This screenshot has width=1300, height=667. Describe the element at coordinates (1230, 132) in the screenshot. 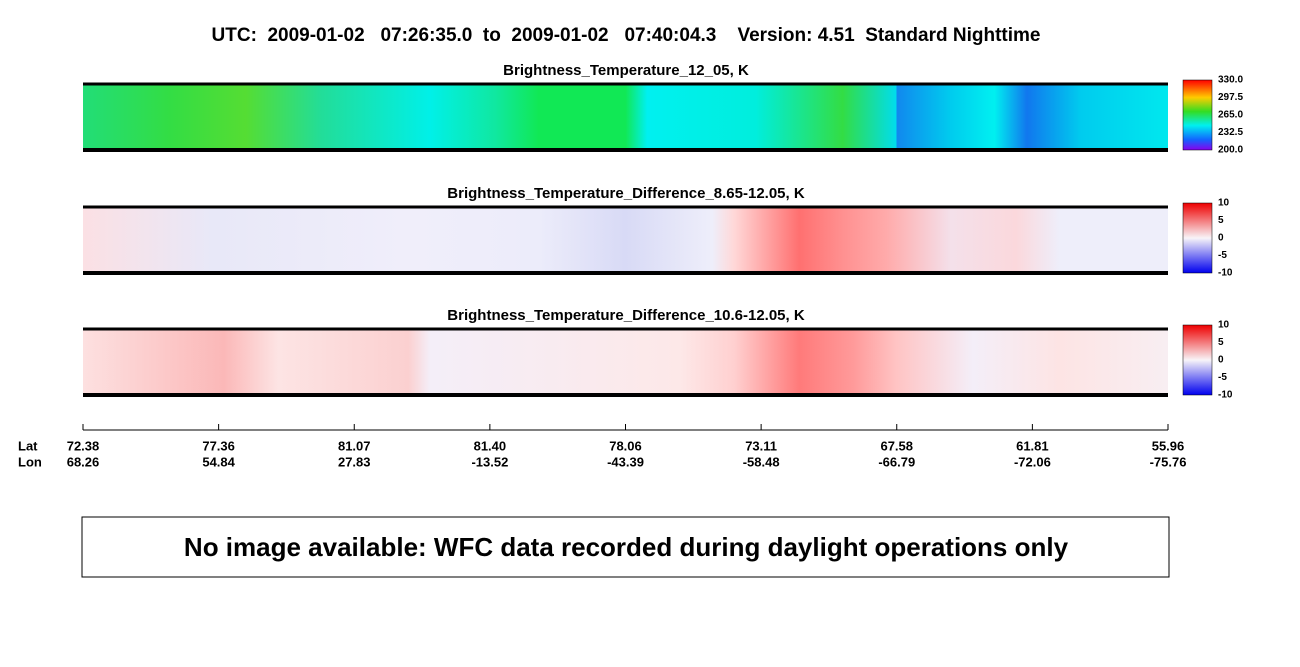

I see `colorbar-tick-label: 232.5` at that location.